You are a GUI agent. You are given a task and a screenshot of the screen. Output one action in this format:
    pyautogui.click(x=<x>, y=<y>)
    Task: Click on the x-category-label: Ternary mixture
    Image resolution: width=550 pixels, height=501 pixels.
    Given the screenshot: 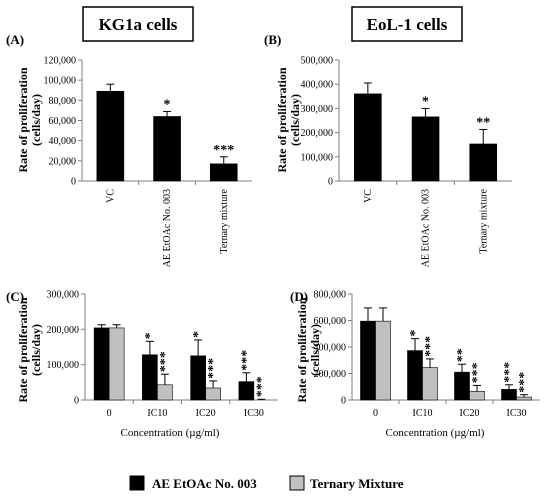 What is the action you would take?
    pyautogui.click(x=483, y=220)
    